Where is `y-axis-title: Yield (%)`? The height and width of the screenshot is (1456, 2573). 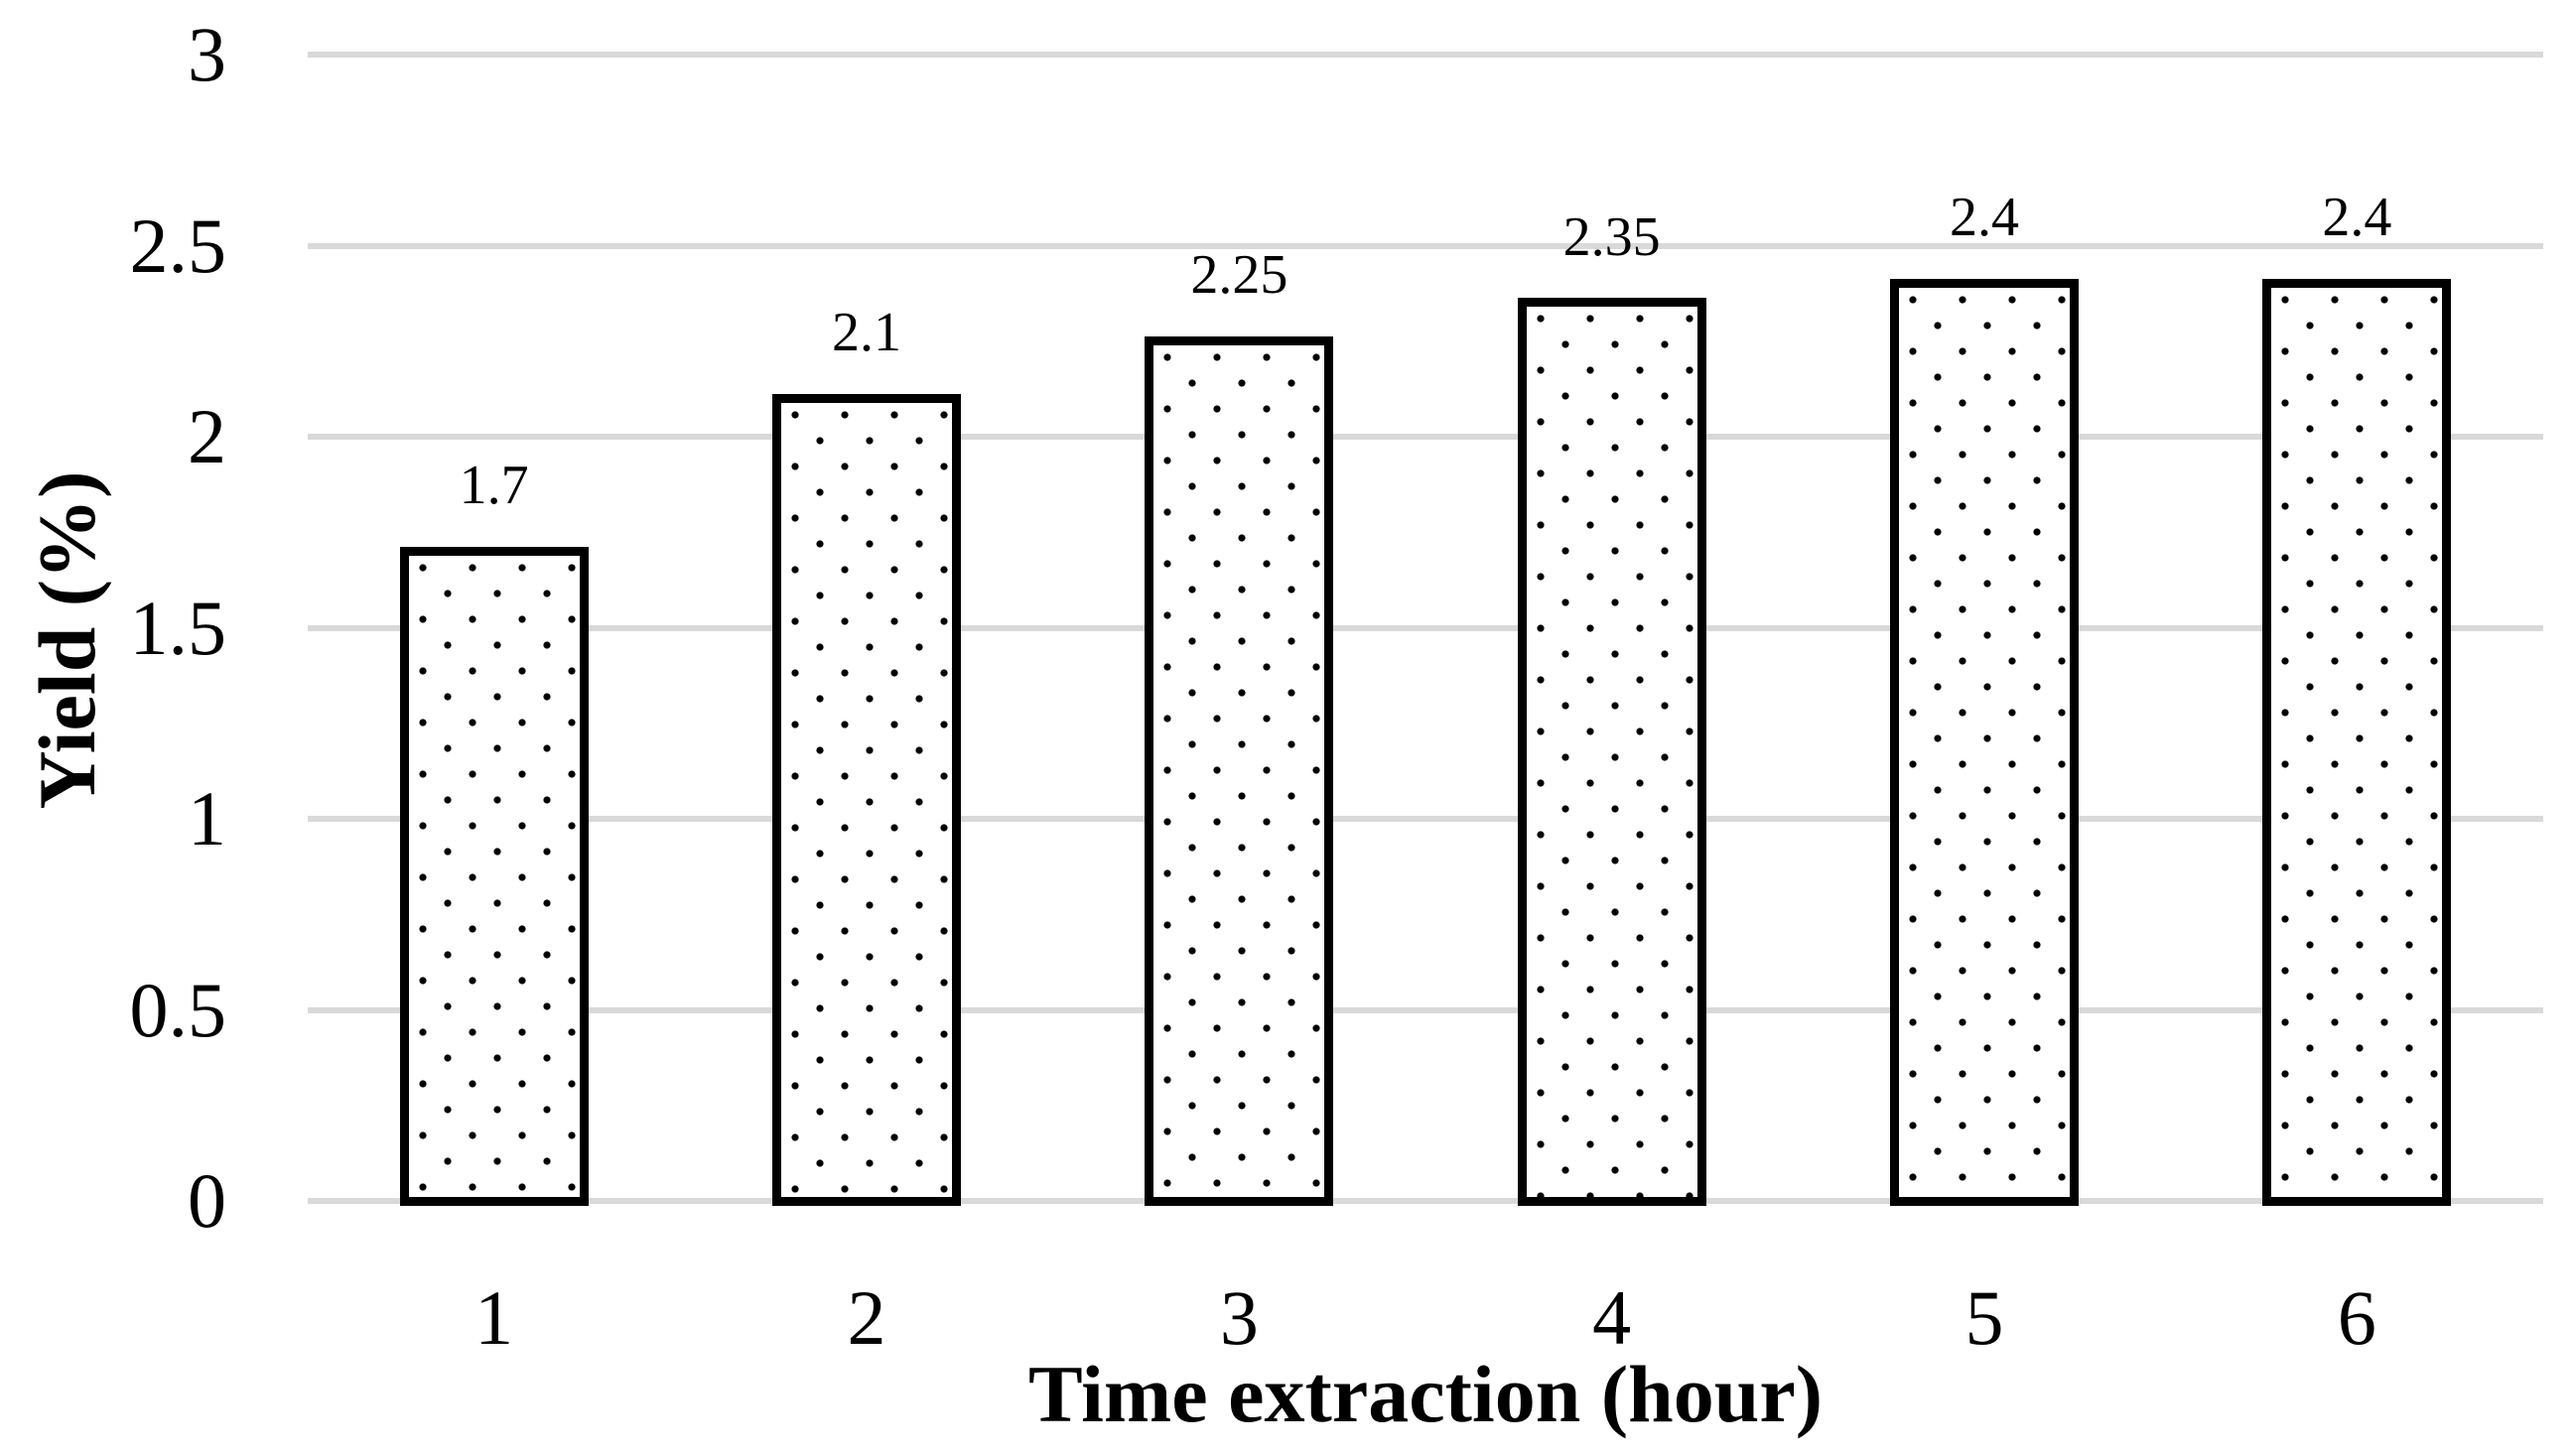 y-axis-title: Yield (%) is located at coordinates (67, 640).